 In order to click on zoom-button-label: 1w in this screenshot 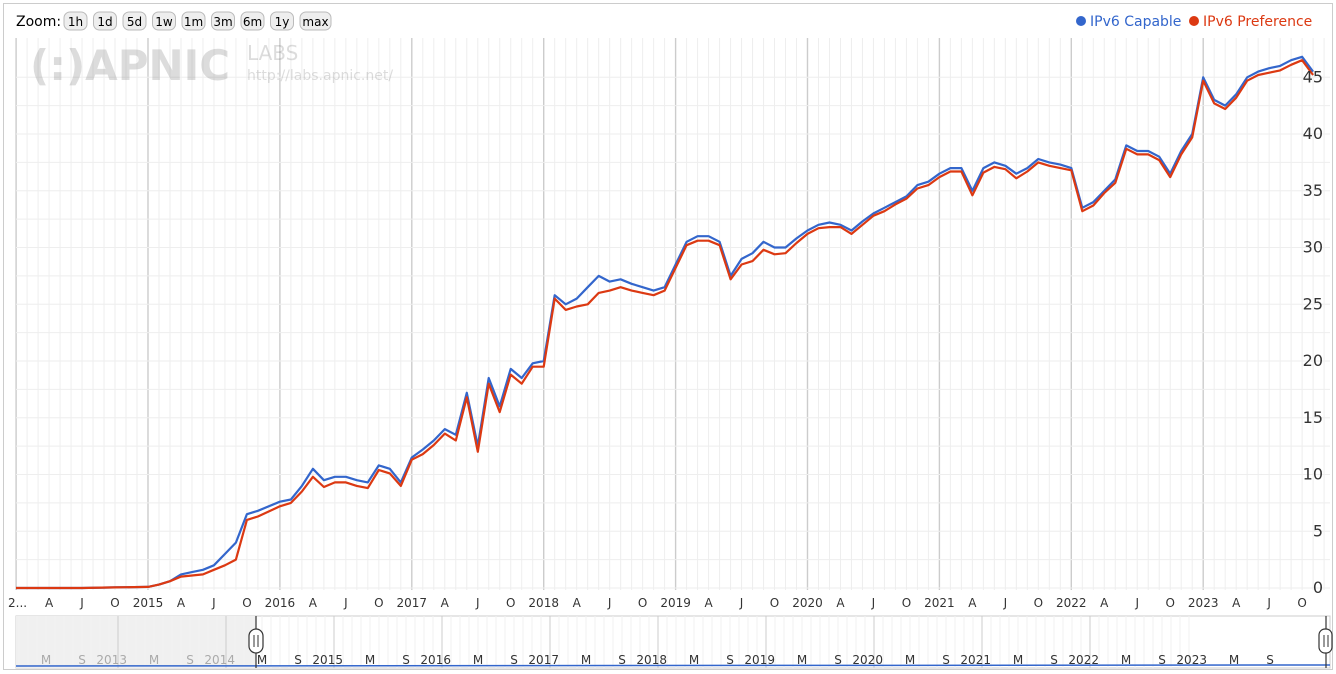, I will do `click(164, 22)`.